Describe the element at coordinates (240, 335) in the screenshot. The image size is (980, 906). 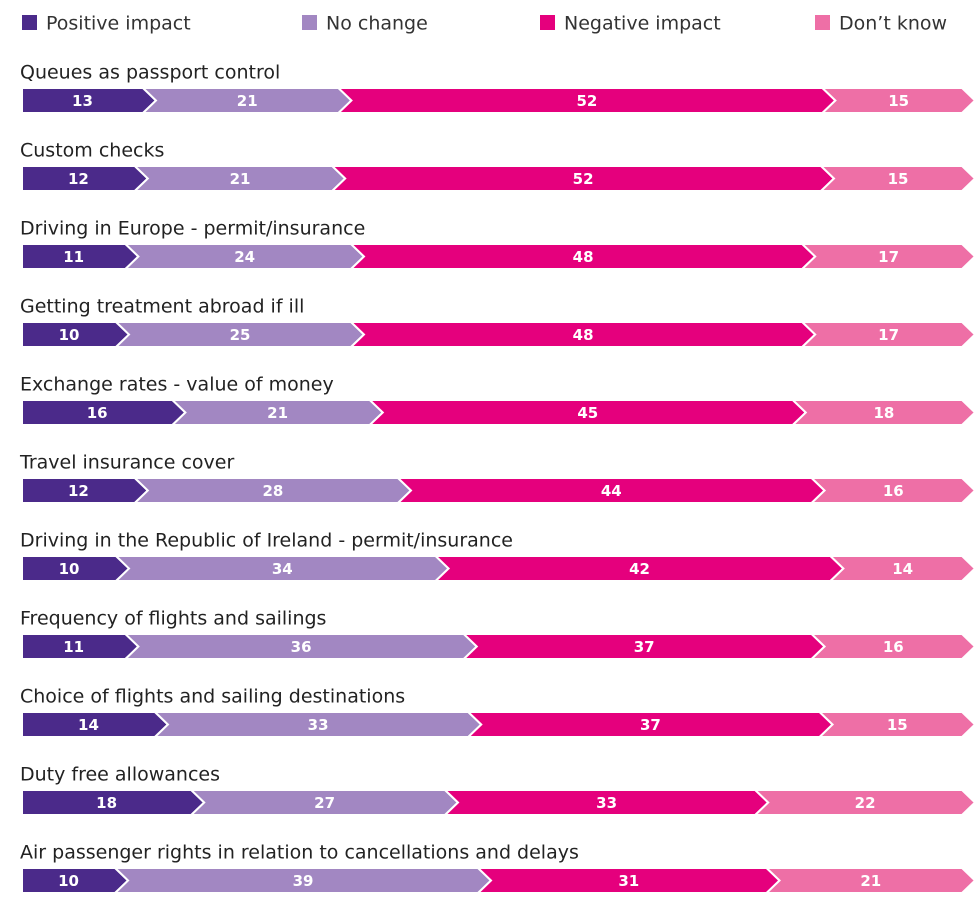
I see `value-label: 25` at that location.